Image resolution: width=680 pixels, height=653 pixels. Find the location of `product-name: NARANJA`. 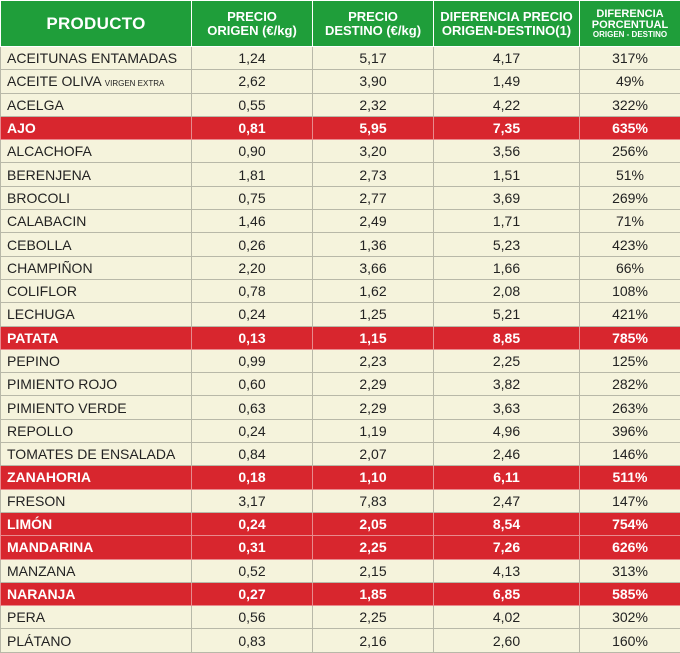

product-name: NARANJA is located at coordinates (41, 594).